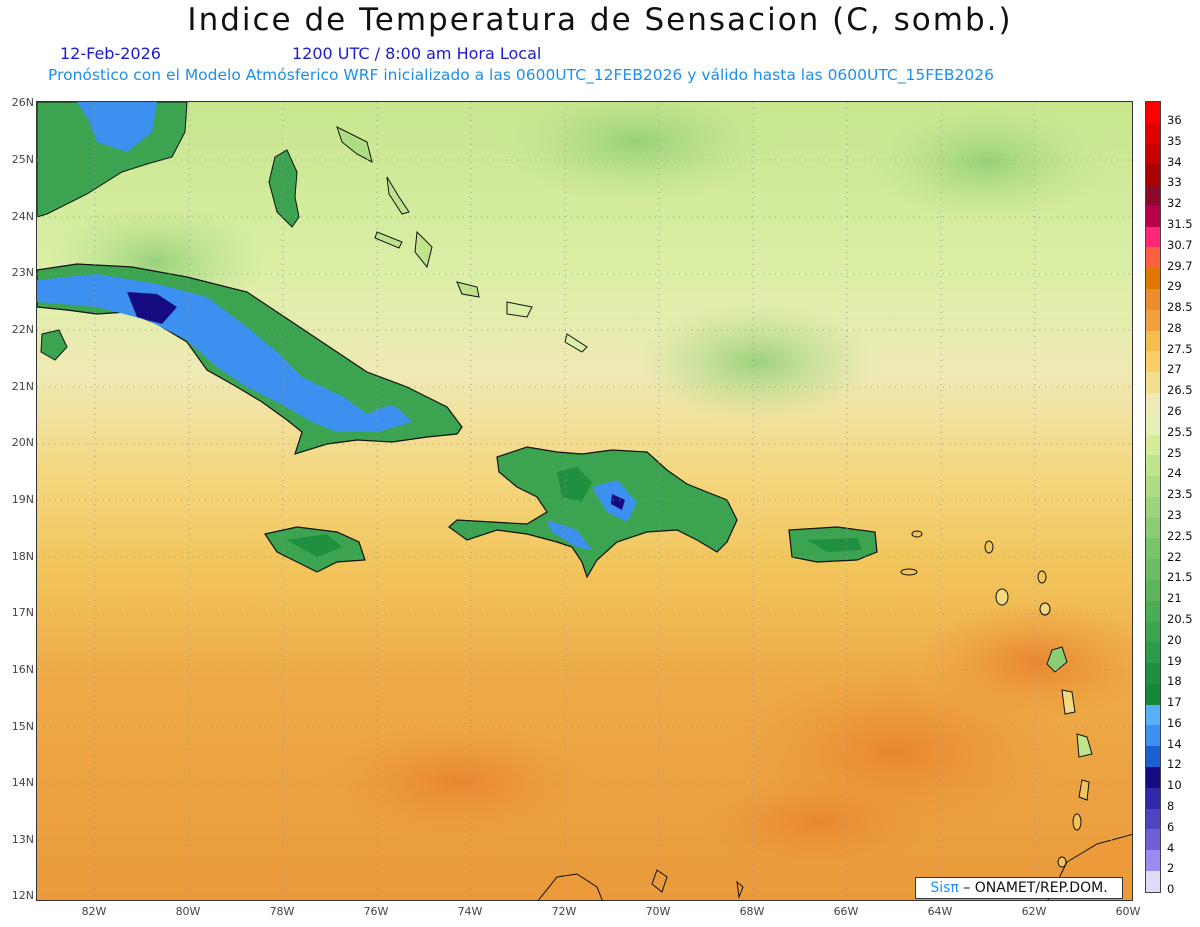 The image size is (1200, 927). I want to click on legend-label: 29, so click(1174, 286).